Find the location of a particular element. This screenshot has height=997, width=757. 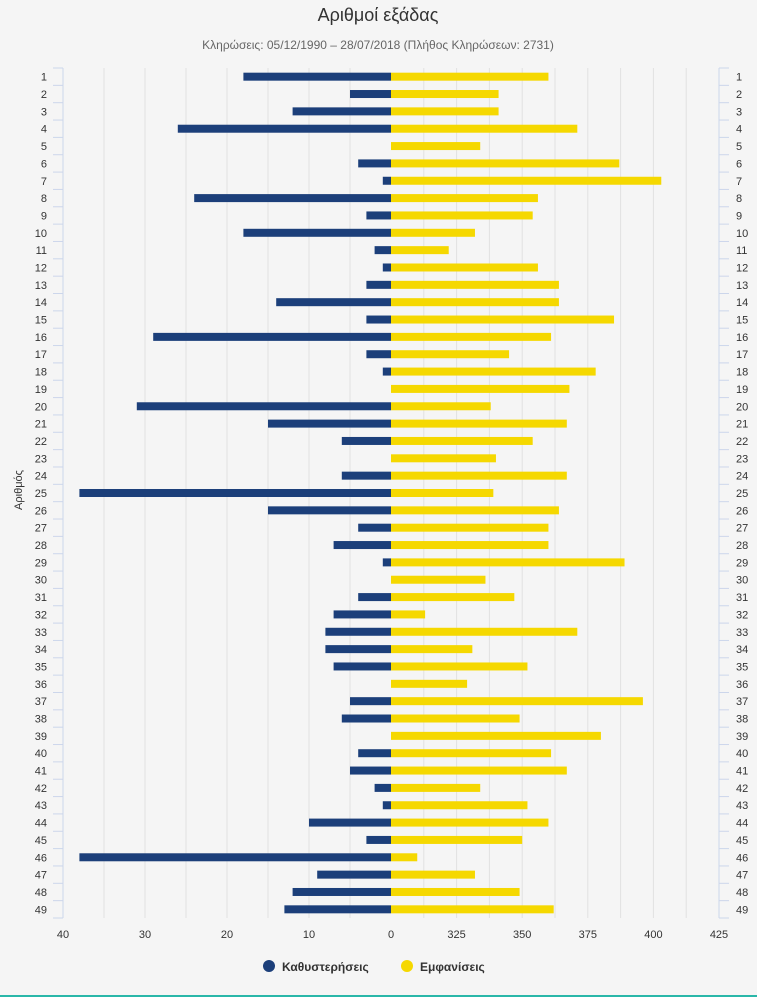

legend-marker-appearances is located at coordinates (407, 966).